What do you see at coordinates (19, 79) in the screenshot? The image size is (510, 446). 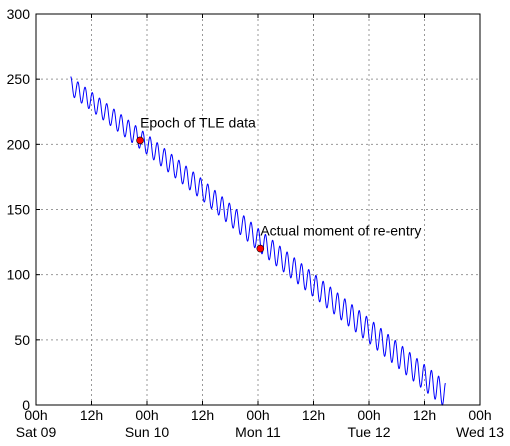 I see `y-tick-label: 250` at bounding box center [19, 79].